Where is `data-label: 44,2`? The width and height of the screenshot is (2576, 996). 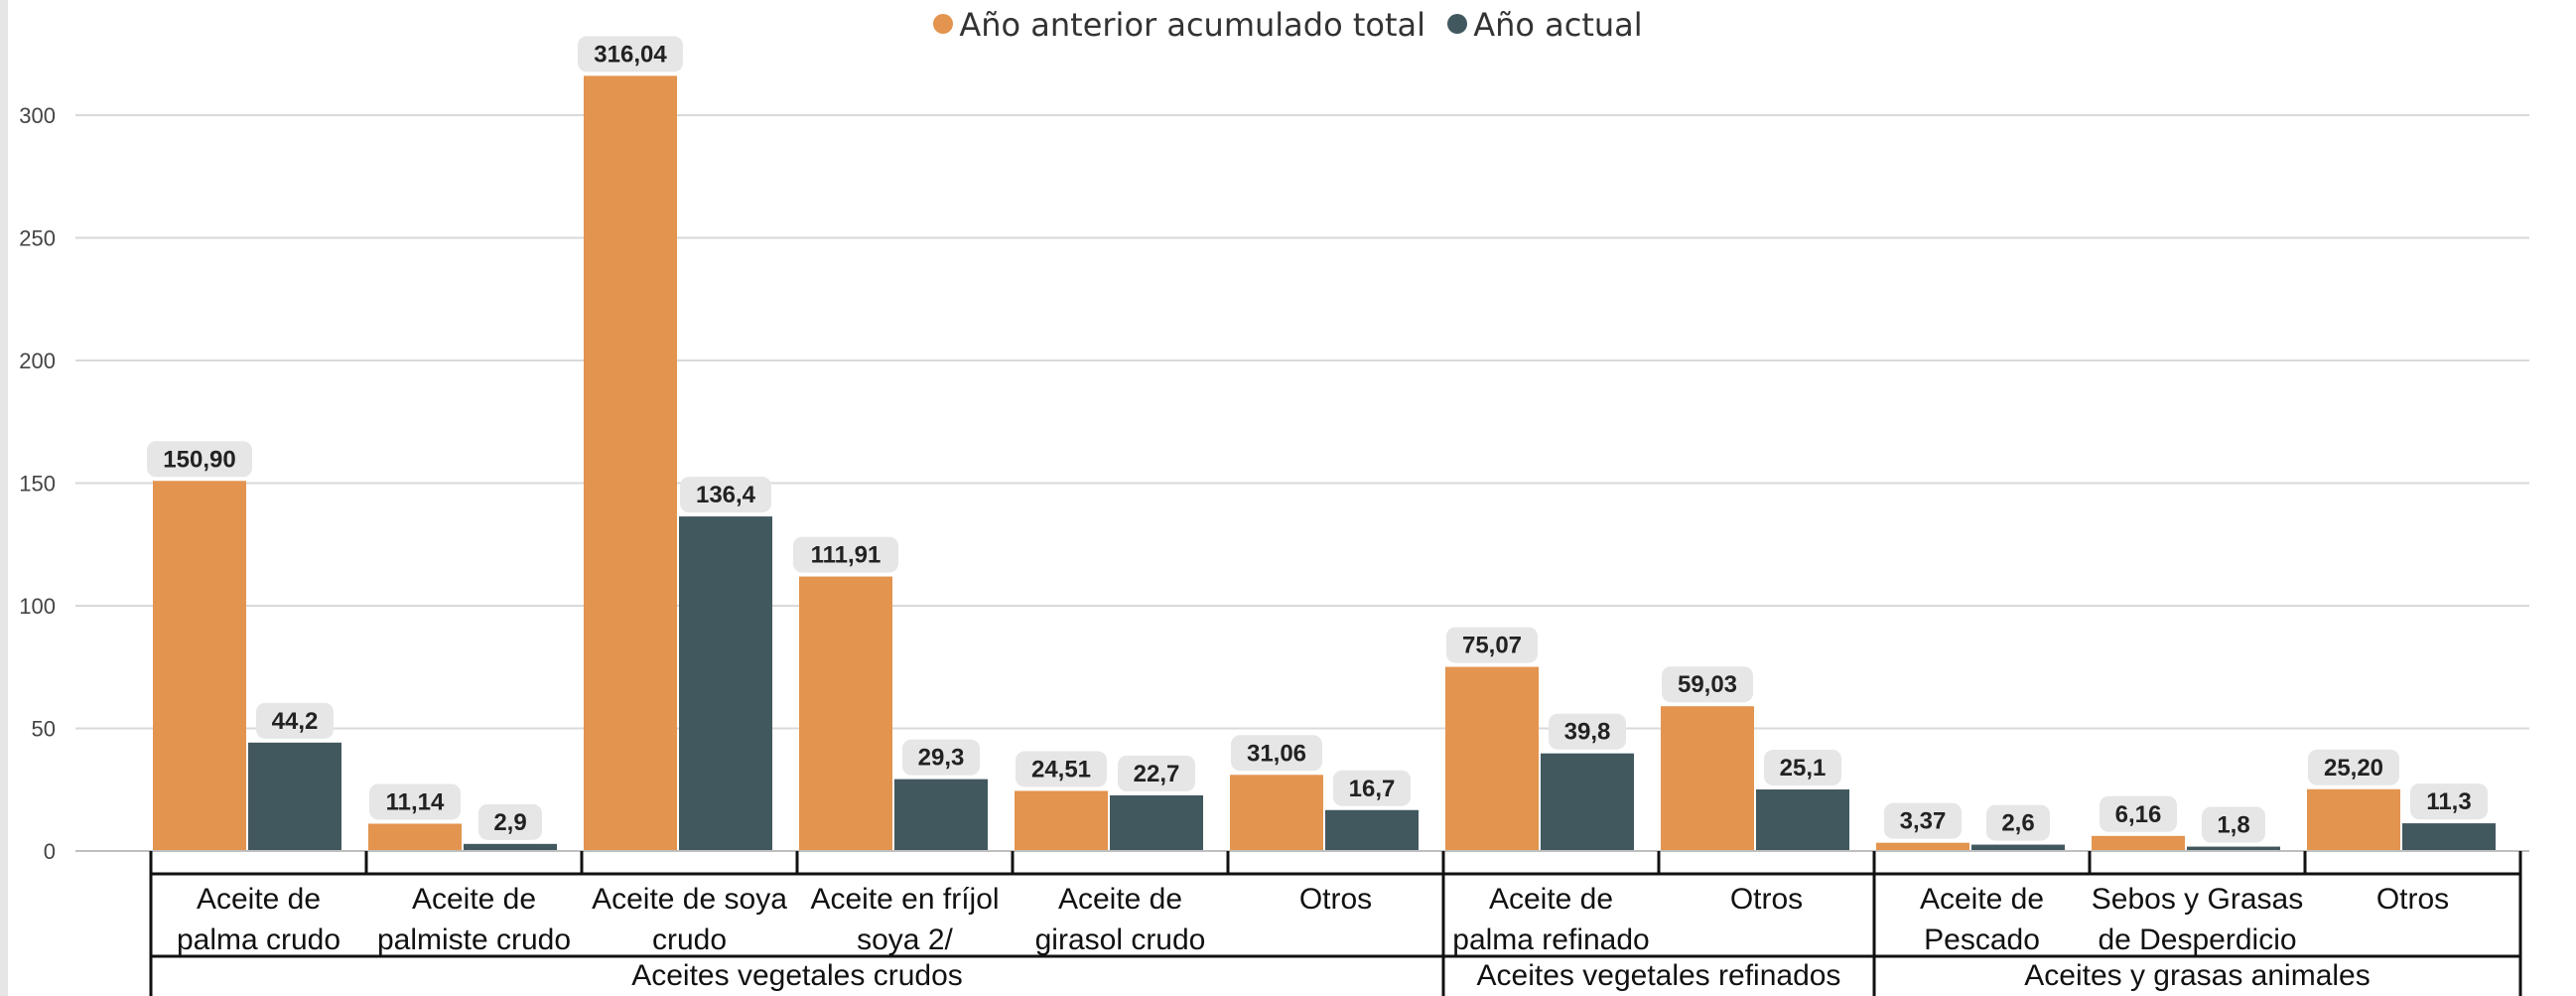 data-label: 44,2 is located at coordinates (295, 721).